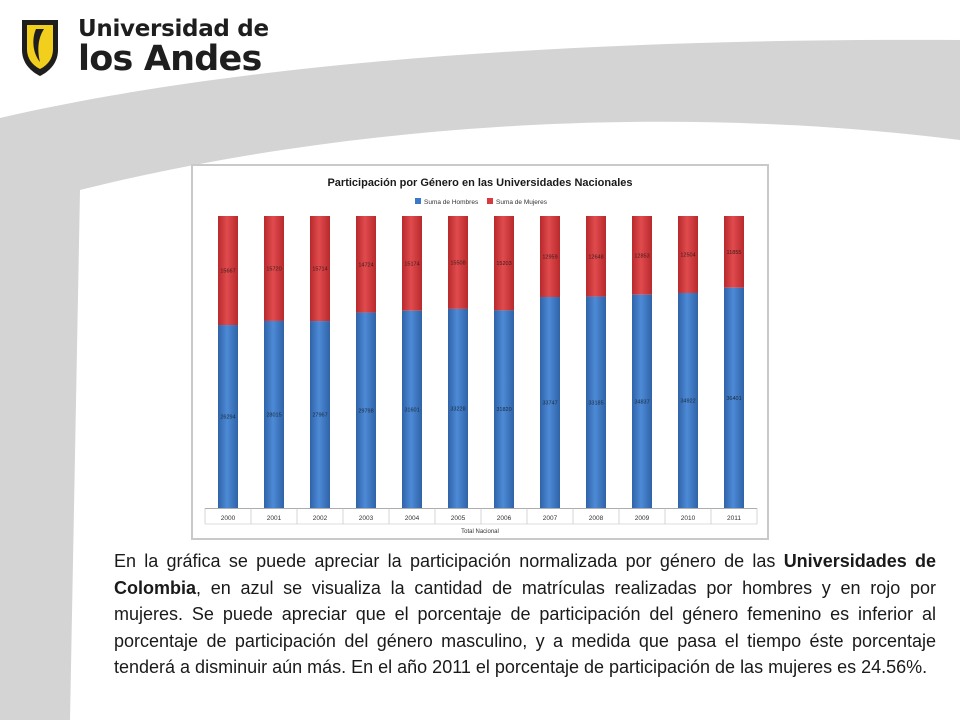 This screenshot has width=960, height=720. Describe the element at coordinates (596, 518) in the screenshot. I see `tick-label-2008: 2008` at that location.